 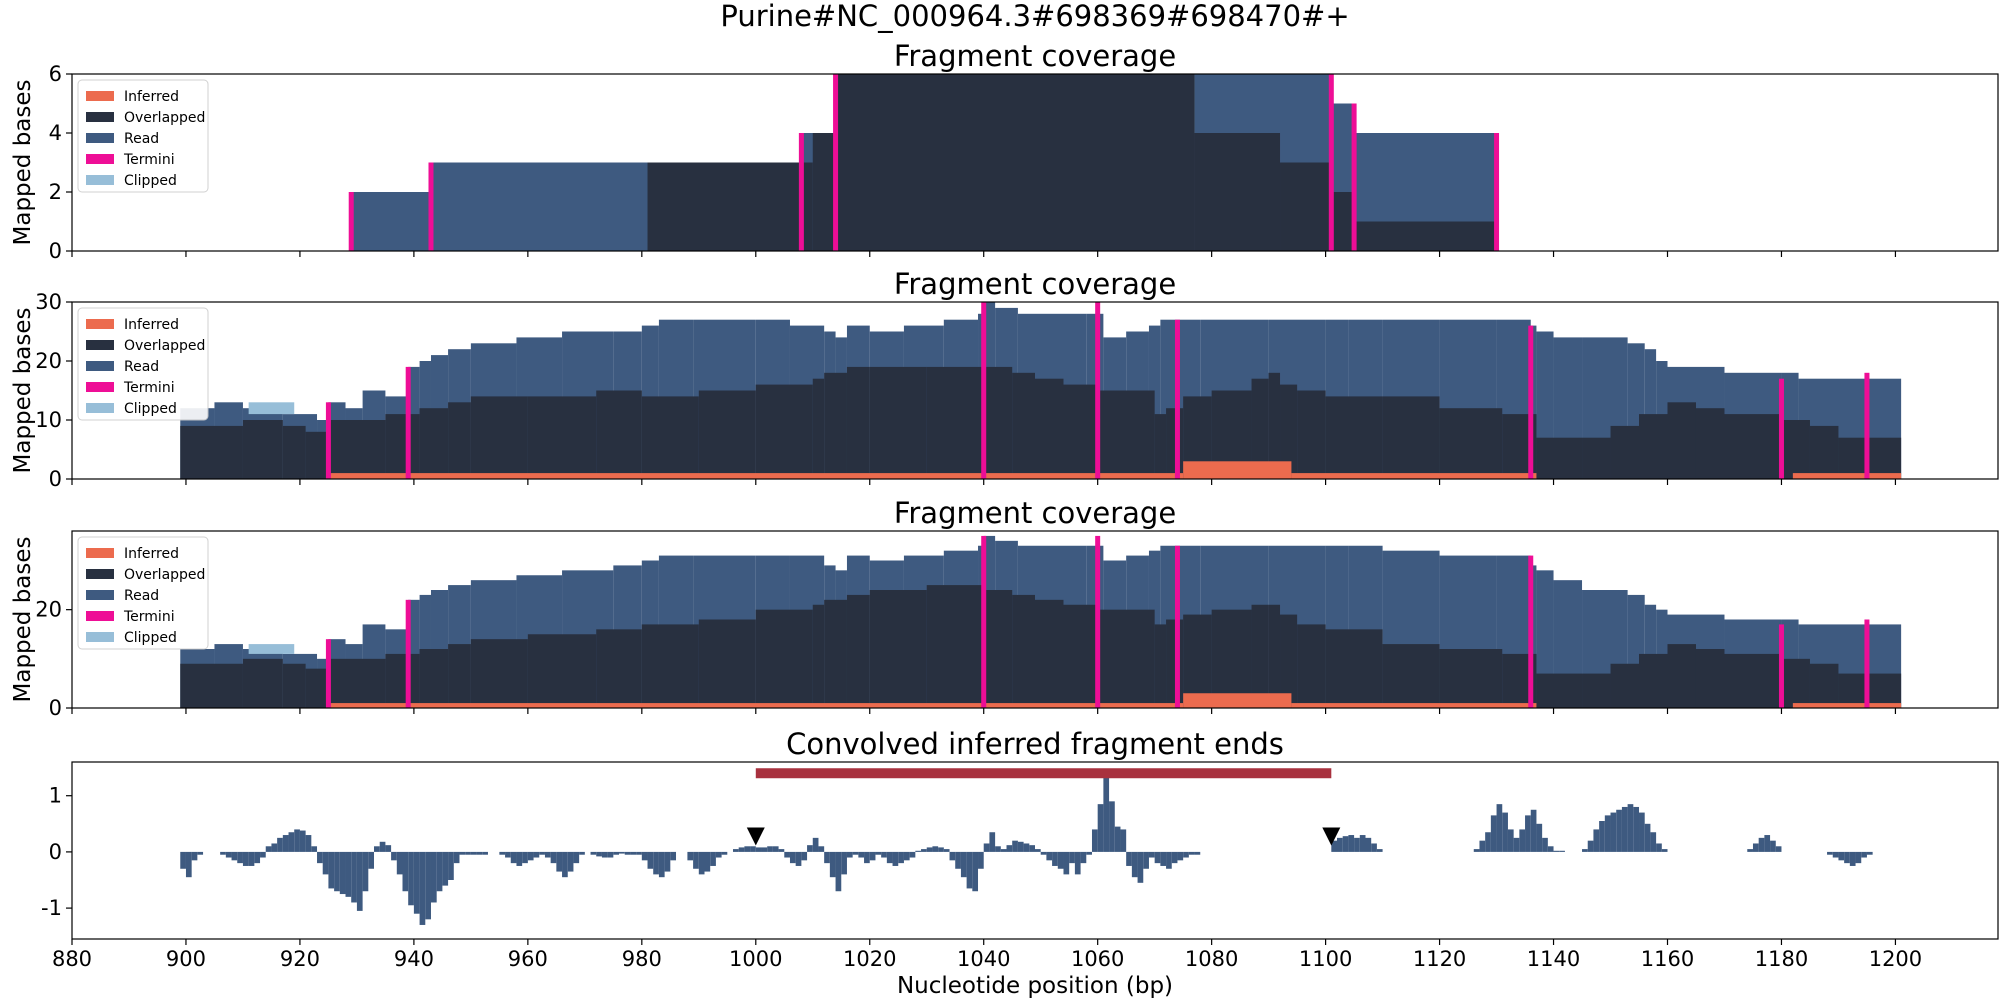 I want to click on x-axis-label: Nucleotide position (bp), so click(x=1035, y=986).